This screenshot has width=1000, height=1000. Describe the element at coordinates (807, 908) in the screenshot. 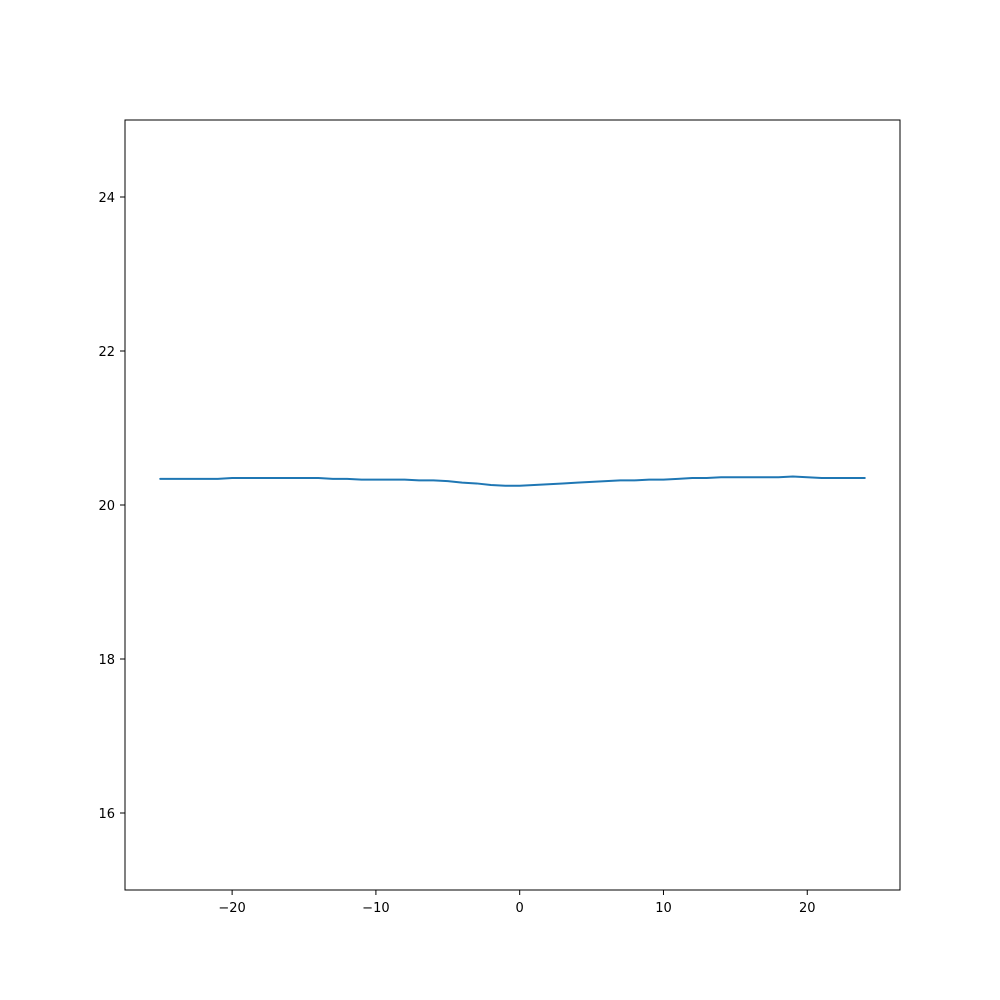

I see `x-tick-label: 20` at that location.